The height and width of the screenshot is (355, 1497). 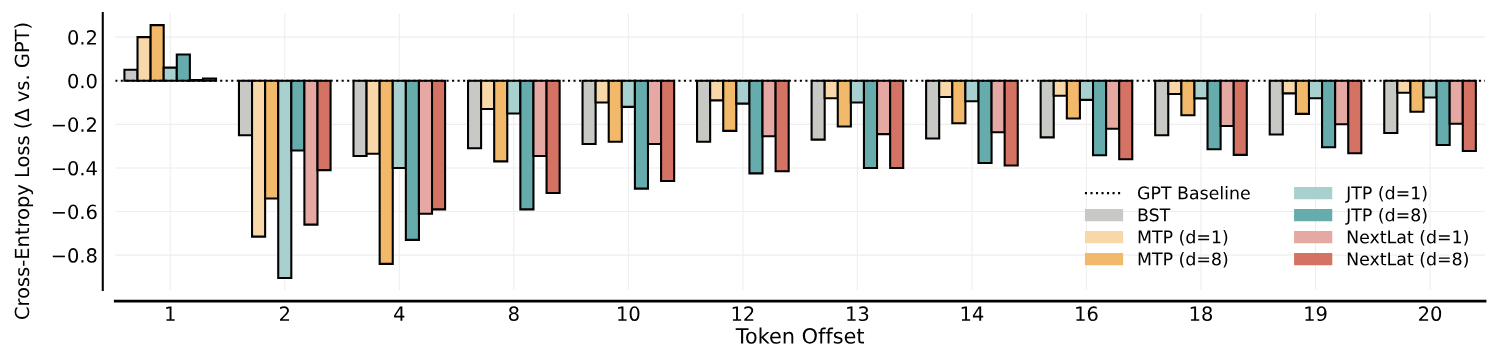 What do you see at coordinates (1183, 260) in the screenshot?
I see `legend-label: MTP (d=8)` at bounding box center [1183, 260].